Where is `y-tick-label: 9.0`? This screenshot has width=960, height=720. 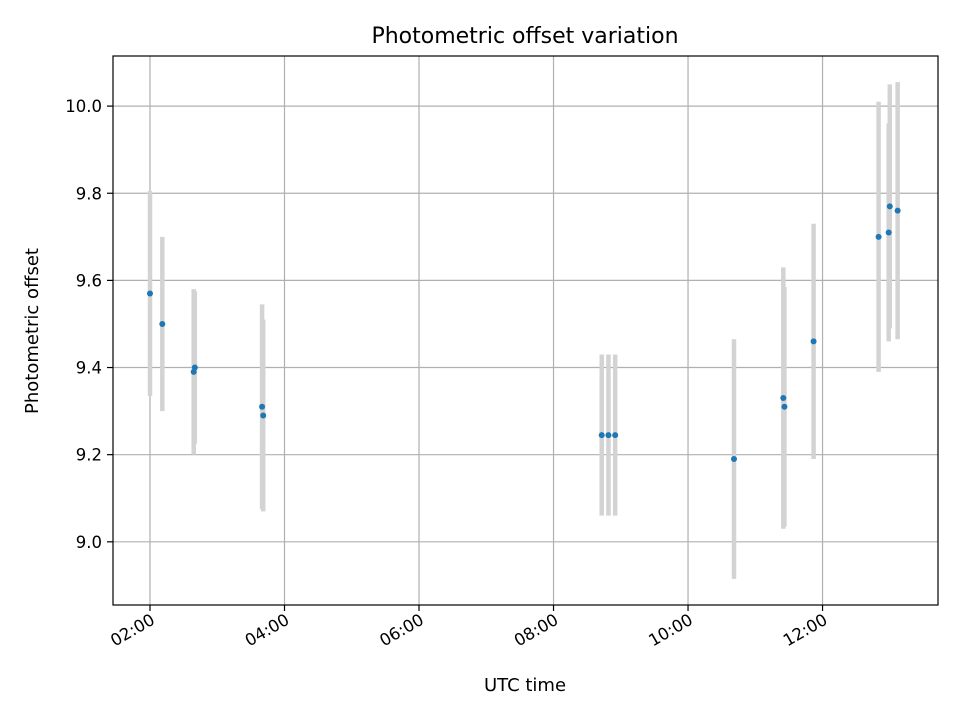
y-tick-label: 9.0 is located at coordinates (89, 542).